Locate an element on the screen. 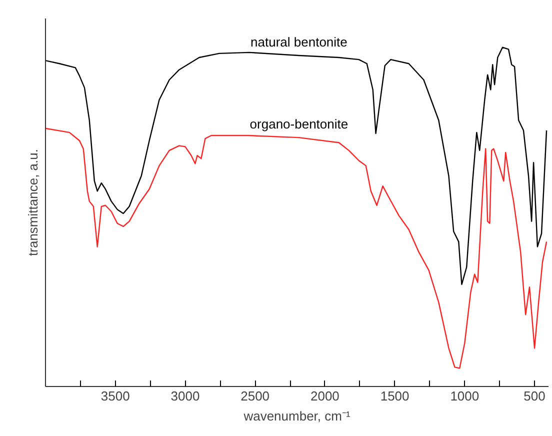  x-axis-title: wavenumber, cm⁻¹ is located at coordinates (296, 416).